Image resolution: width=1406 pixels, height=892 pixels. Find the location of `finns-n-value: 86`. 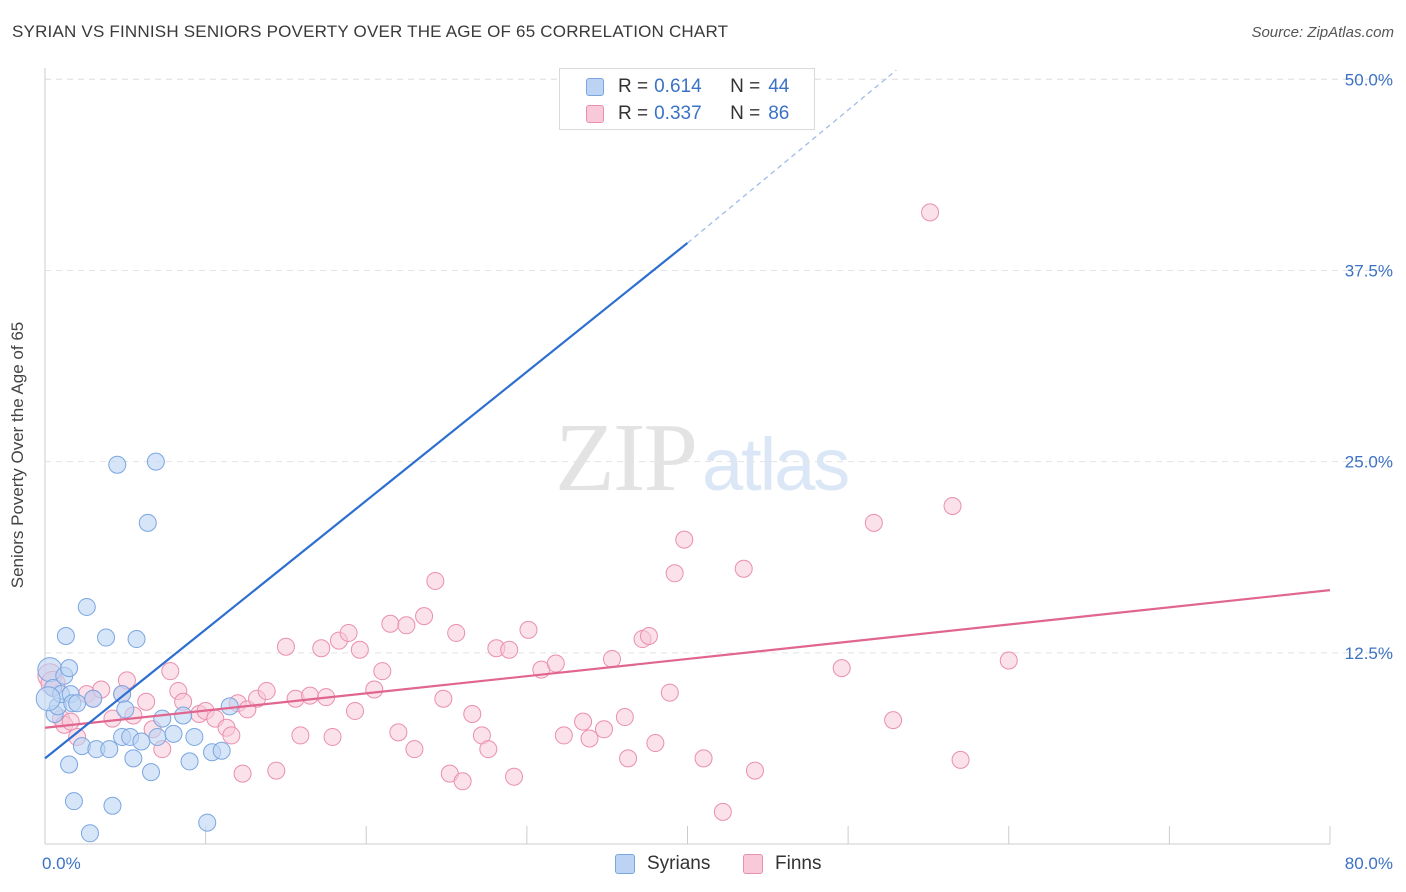

finns-n-value: 86 is located at coordinates (779, 113).